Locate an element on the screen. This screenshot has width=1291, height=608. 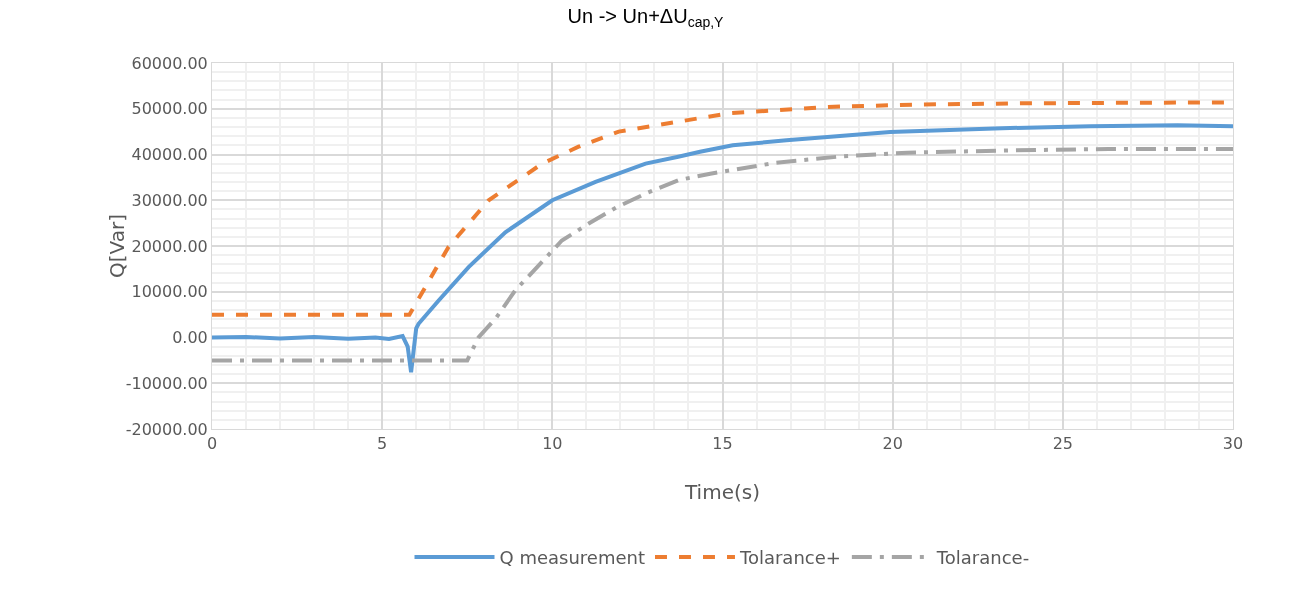
x-tick-label: 5 is located at coordinates (382, 444).